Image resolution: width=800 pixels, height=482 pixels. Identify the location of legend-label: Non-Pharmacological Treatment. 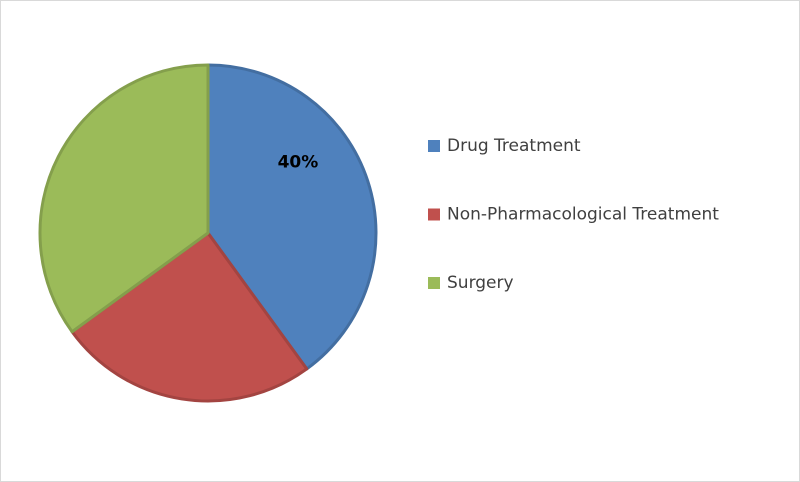
(583, 215).